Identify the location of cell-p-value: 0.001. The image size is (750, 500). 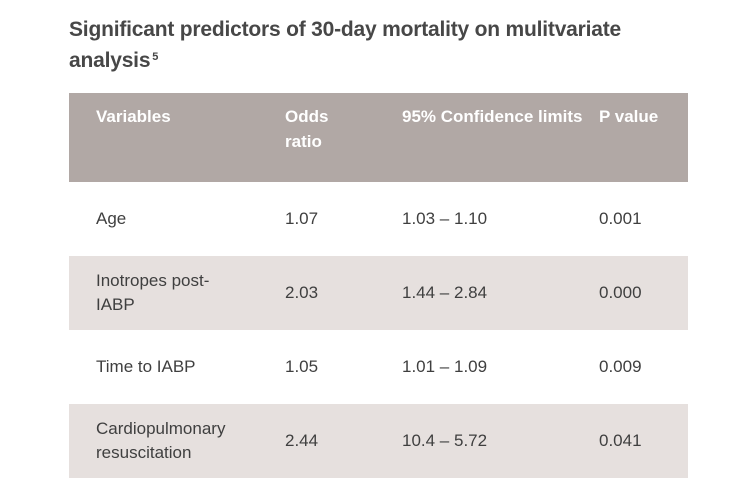
(620, 218).